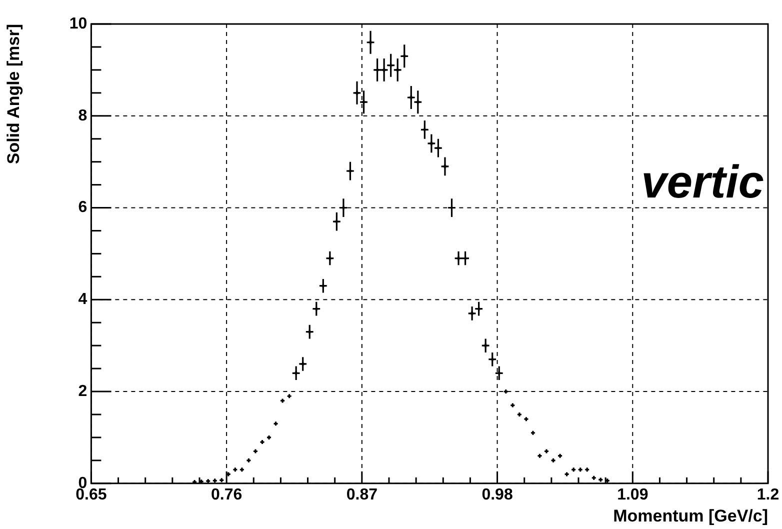 The height and width of the screenshot is (529, 782). What do you see at coordinates (13, 94) in the screenshot?
I see `y-axis-title: Solid Angle [msr]` at bounding box center [13, 94].